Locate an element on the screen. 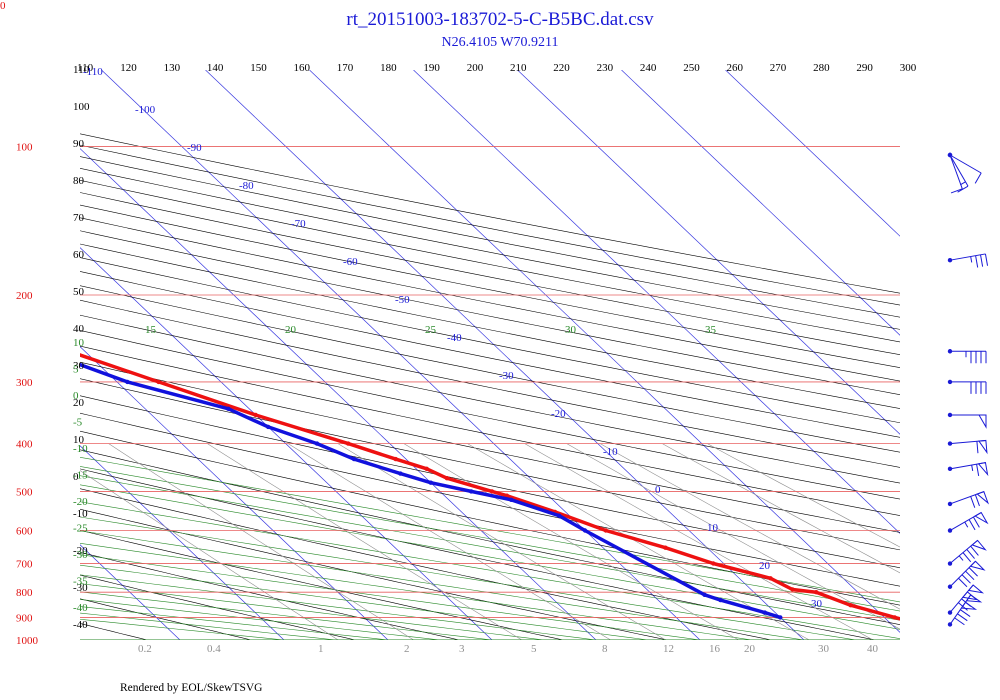 Image resolution: width=1000 pixels, height=700 pixels. dry-adiabat-label: 10 is located at coordinates (79, 440).